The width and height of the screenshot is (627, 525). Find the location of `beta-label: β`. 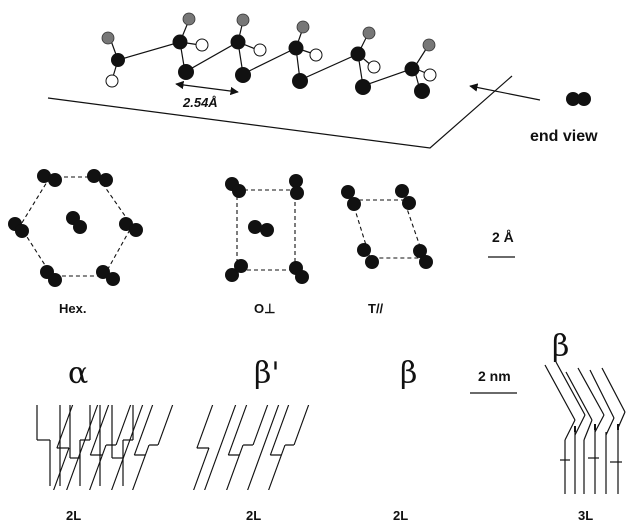

beta-label: β is located at coordinates (408, 373).